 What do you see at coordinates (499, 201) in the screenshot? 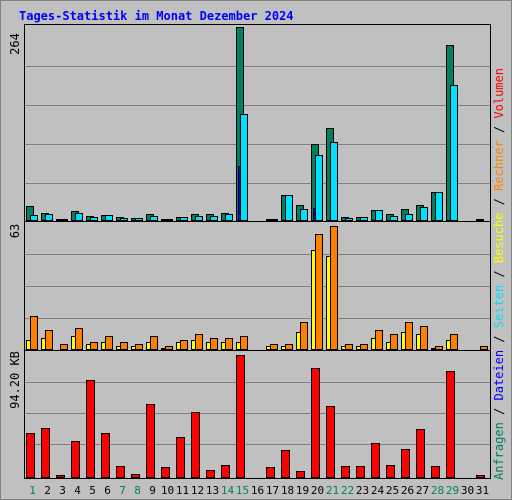
I see `legend-sep-4: /` at bounding box center [499, 201].